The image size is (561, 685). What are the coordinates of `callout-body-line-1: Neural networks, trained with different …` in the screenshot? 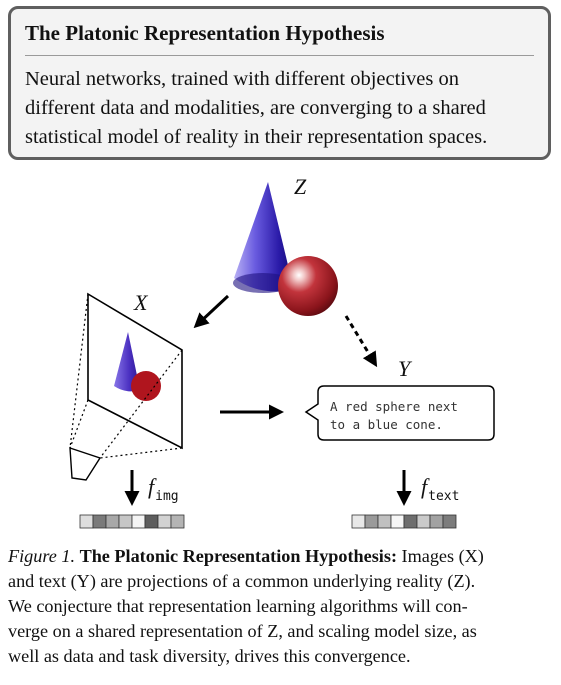 It's located at (242, 79).